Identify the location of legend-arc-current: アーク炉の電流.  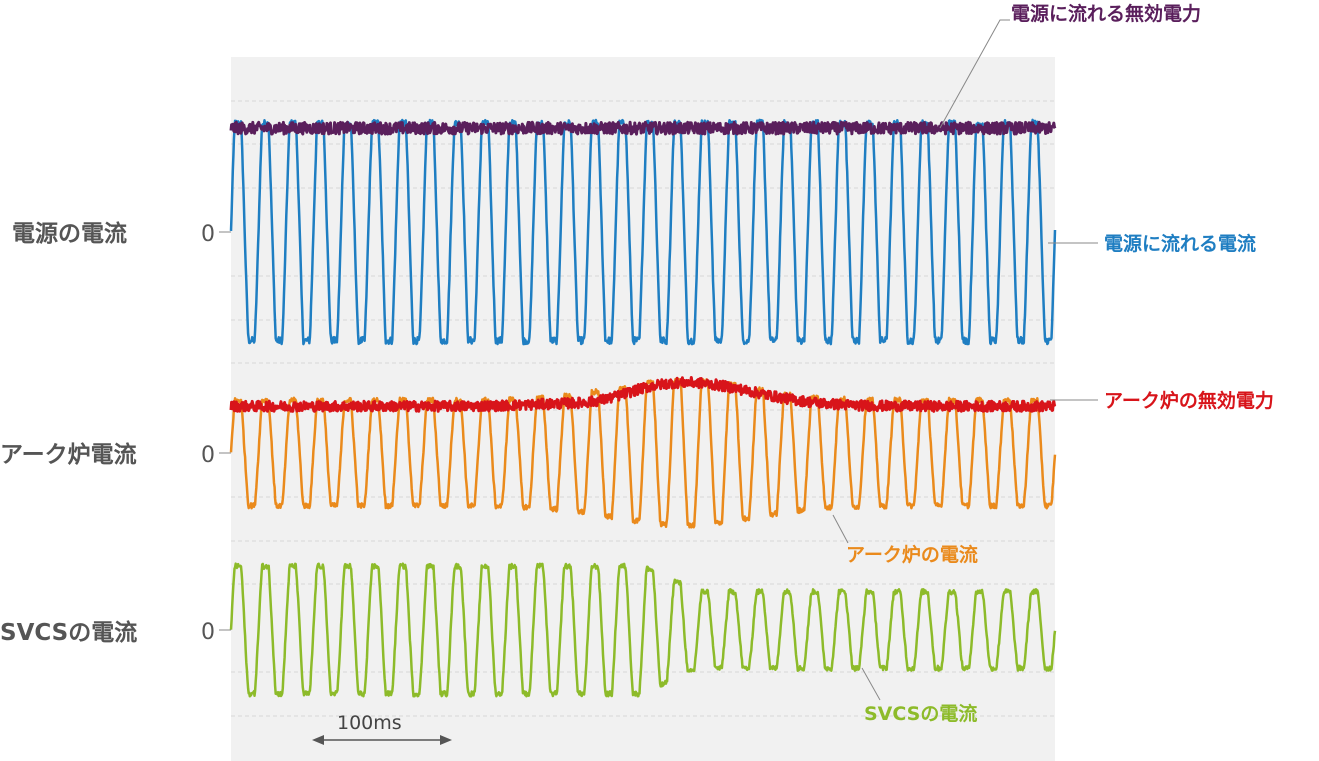
(912, 554).